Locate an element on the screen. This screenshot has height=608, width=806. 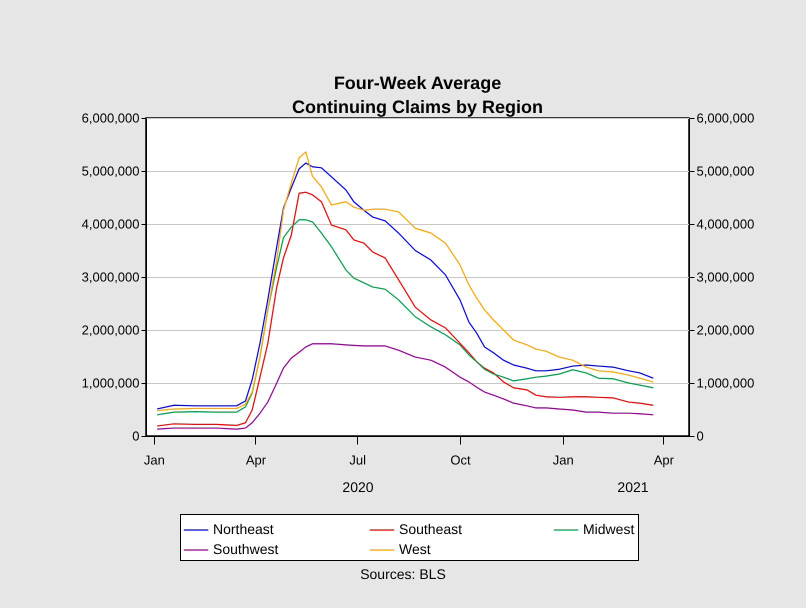
y-tick-label: 1,000,000 is located at coordinates (111, 383).